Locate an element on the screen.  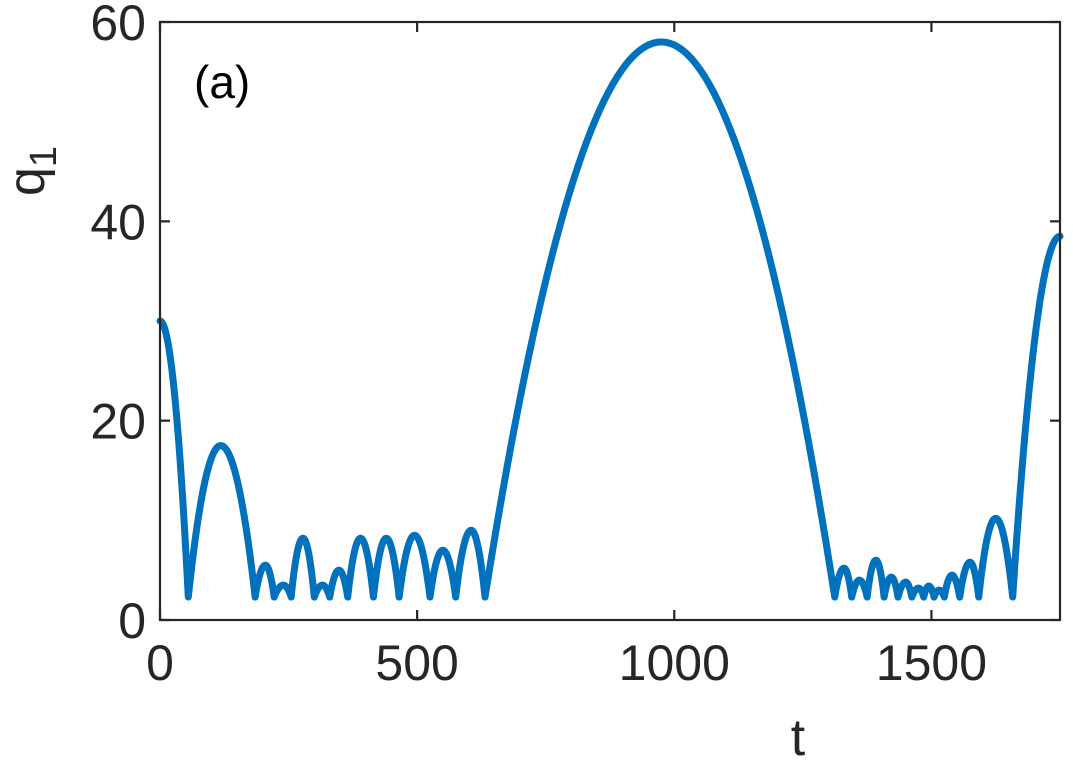
y-axis-label: q1 is located at coordinates (32, 171).